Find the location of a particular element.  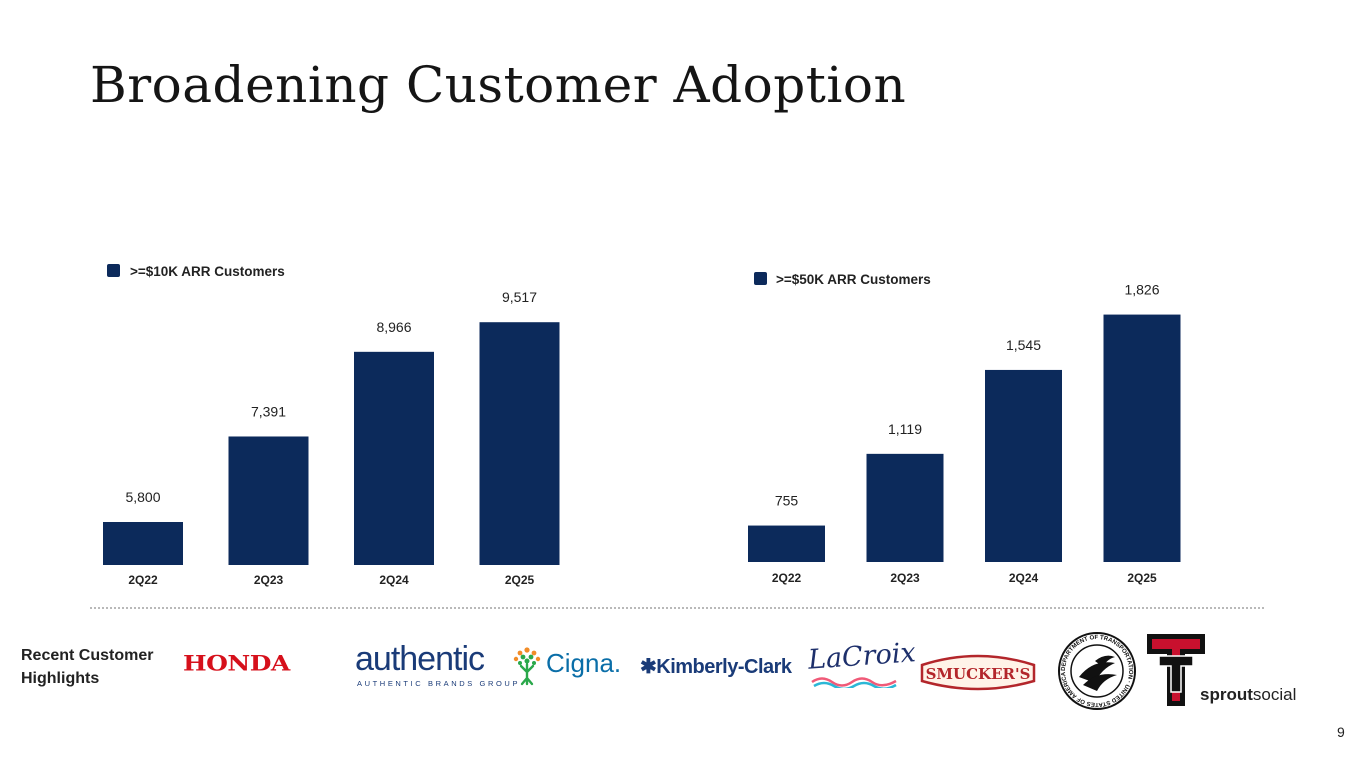

recent-customer-label: Recent Customer Highlights is located at coordinates (87, 667).